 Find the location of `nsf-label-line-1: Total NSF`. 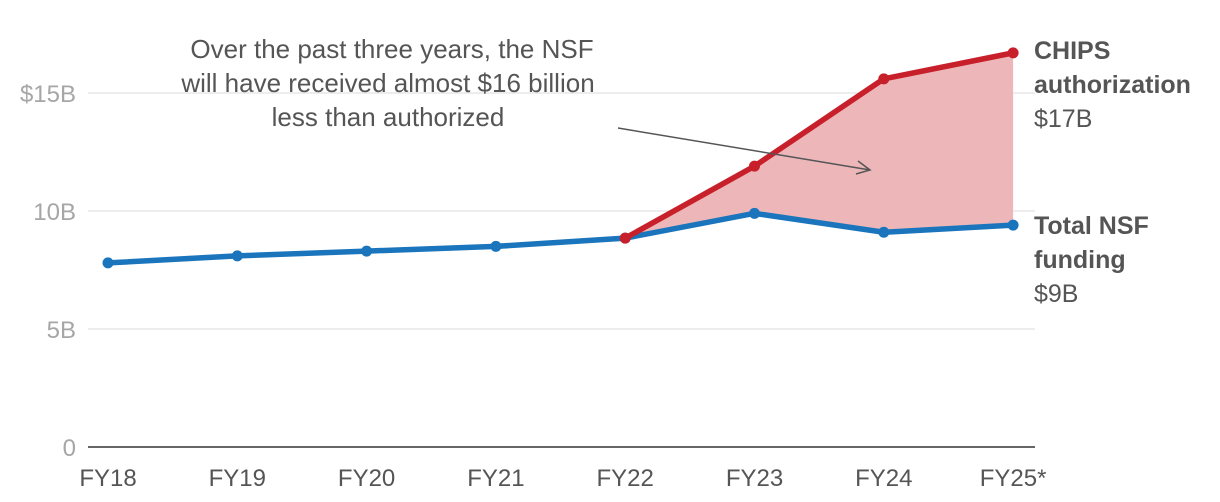

nsf-label-line-1: Total NSF is located at coordinates (1091, 226).